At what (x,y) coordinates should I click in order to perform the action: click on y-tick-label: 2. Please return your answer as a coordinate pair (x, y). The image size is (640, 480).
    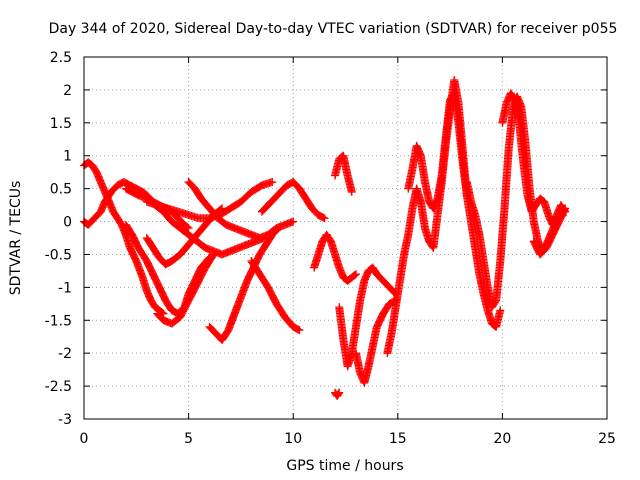
    Looking at the image, I should click on (67, 91).